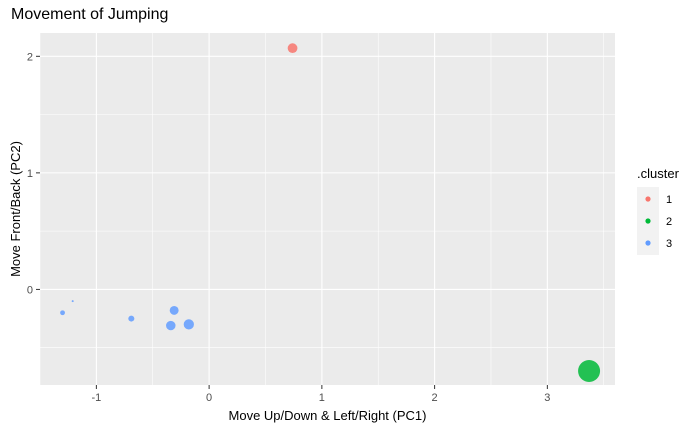 This screenshot has width=700, height=432. I want to click on legend-label-1: 1, so click(669, 200).